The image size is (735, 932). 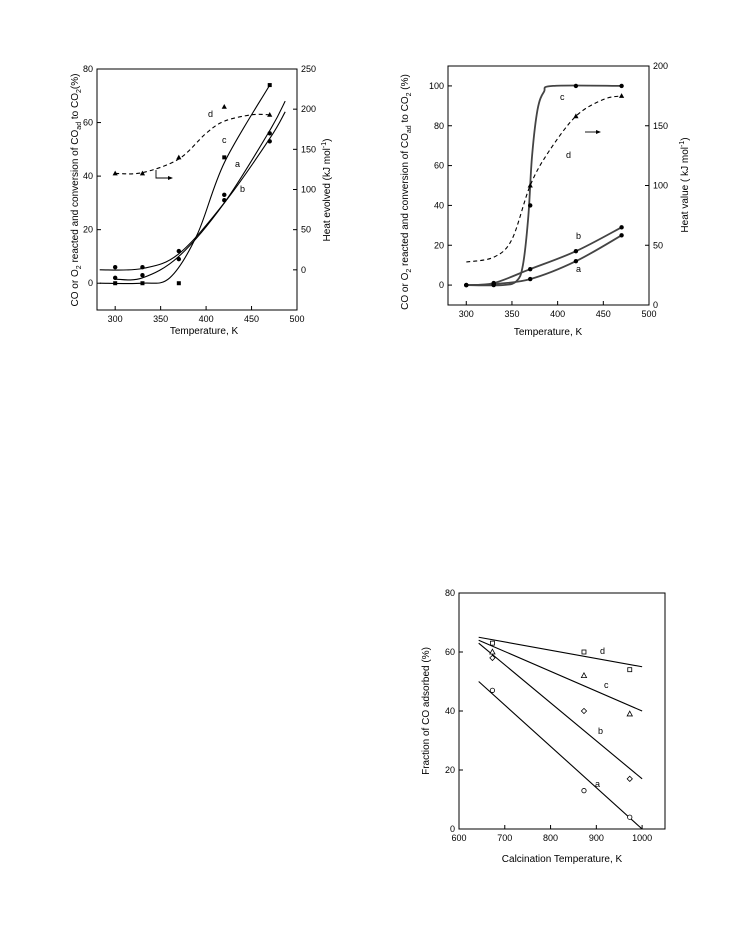 I want to click on chart-1-series-label-d: d, so click(x=210, y=114).